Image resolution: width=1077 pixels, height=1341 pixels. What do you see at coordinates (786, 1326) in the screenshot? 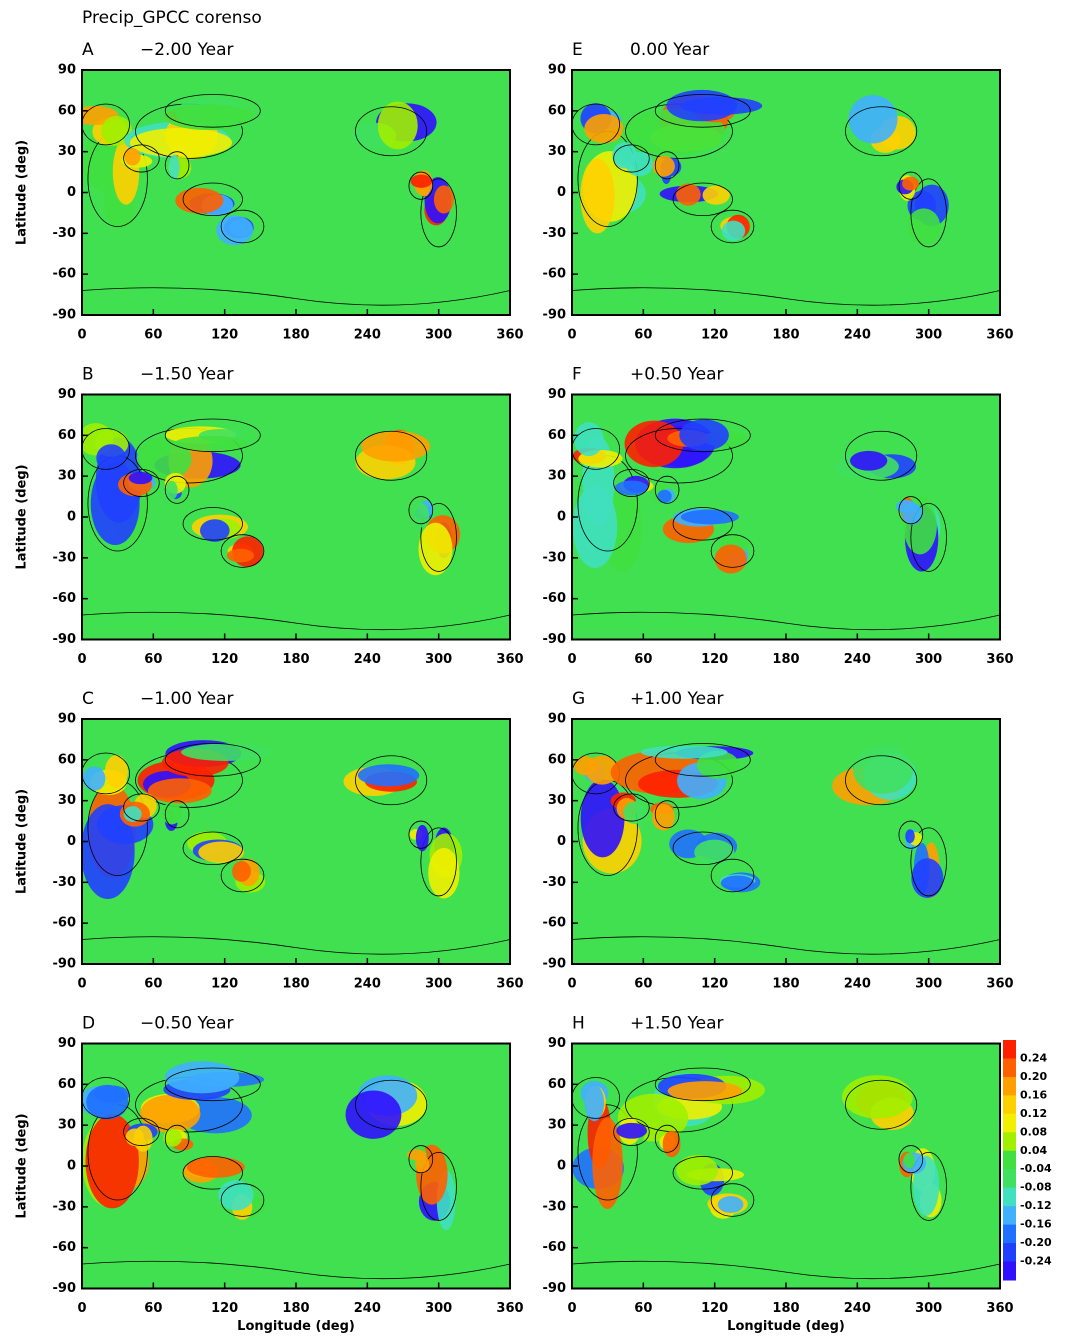
I see `x-axis-label: Longitude (deg)` at bounding box center [786, 1326].